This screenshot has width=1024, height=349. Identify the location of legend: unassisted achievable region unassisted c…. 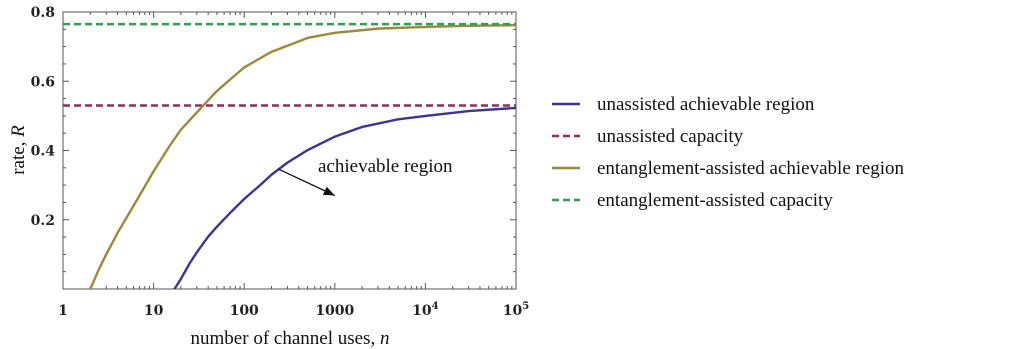
(728, 152).